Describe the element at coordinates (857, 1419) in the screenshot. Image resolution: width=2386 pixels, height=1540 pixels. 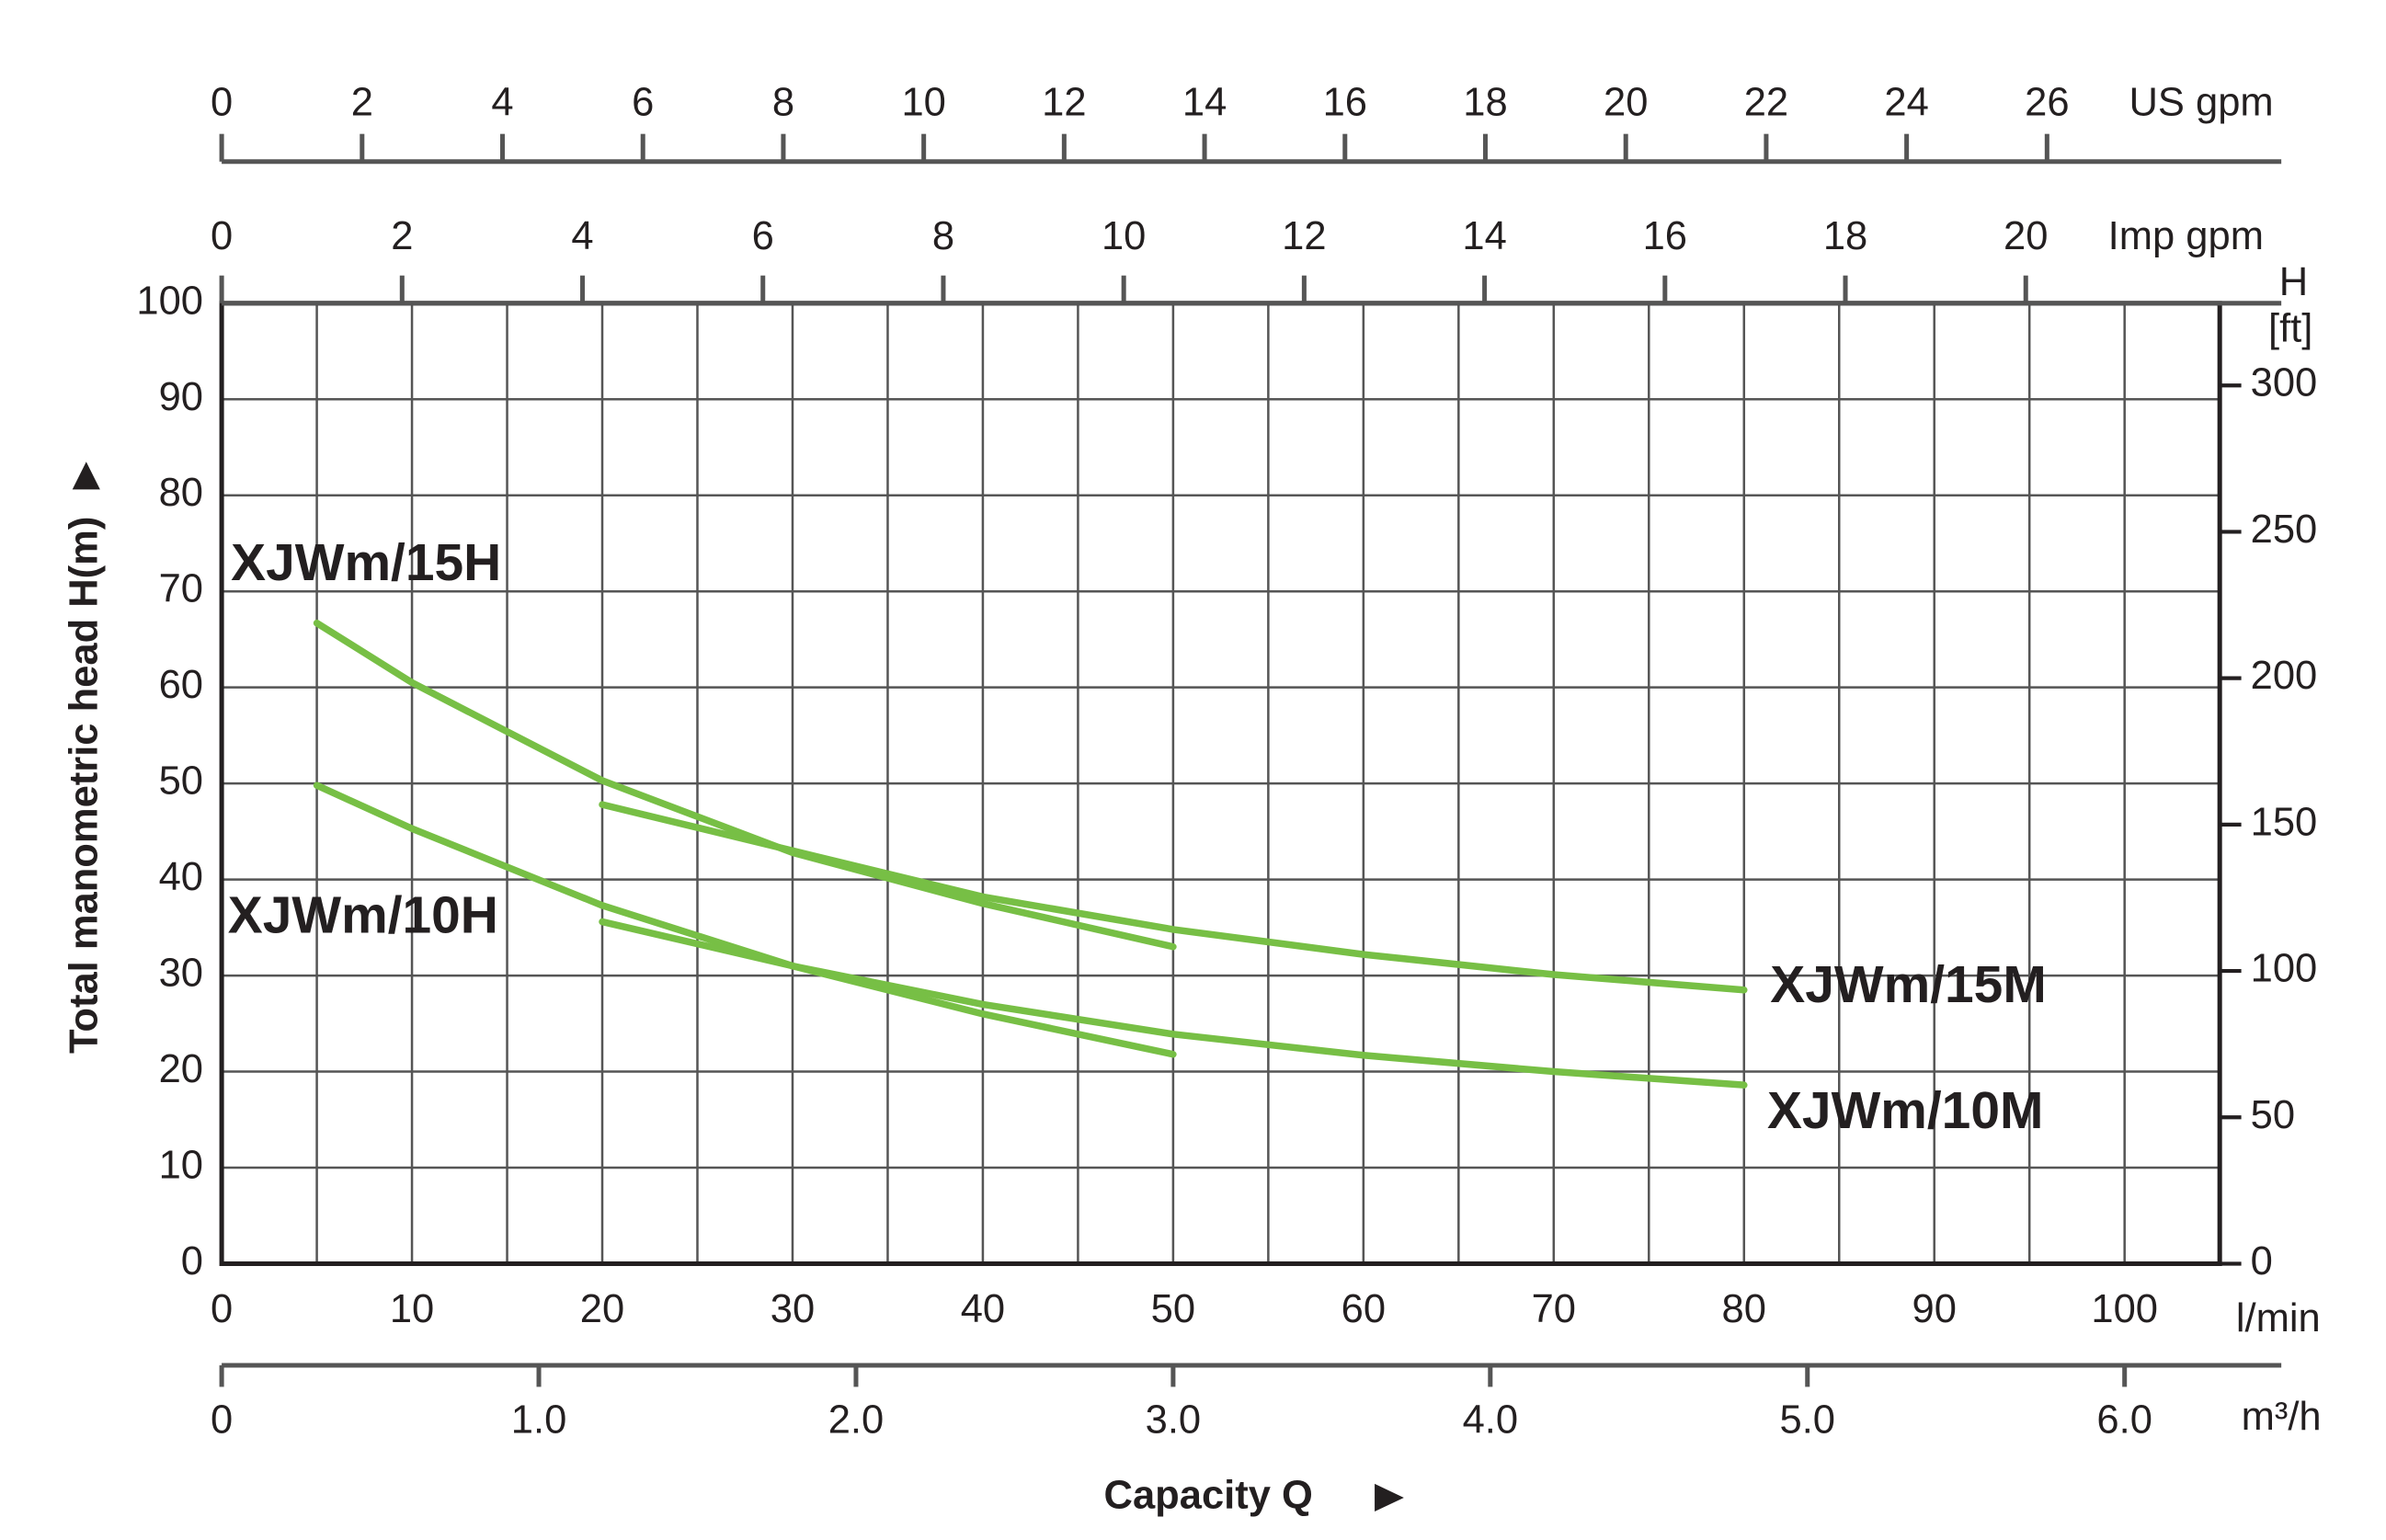
I see `bottom-tick-label: 2.0` at that location.